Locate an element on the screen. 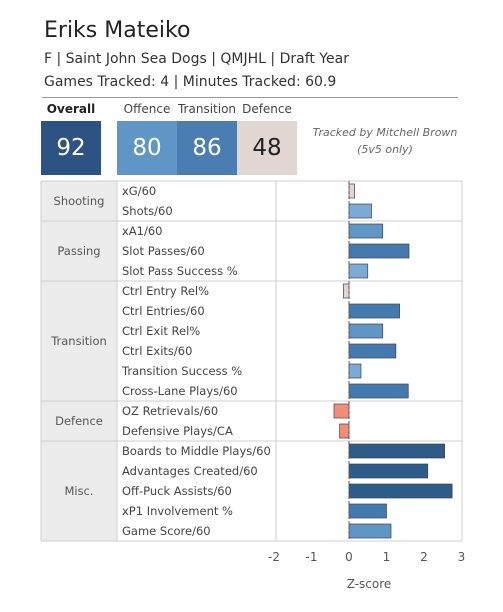 Image resolution: width=503 pixels, height=612 pixels. metric-label: Transition Success % is located at coordinates (181, 371).